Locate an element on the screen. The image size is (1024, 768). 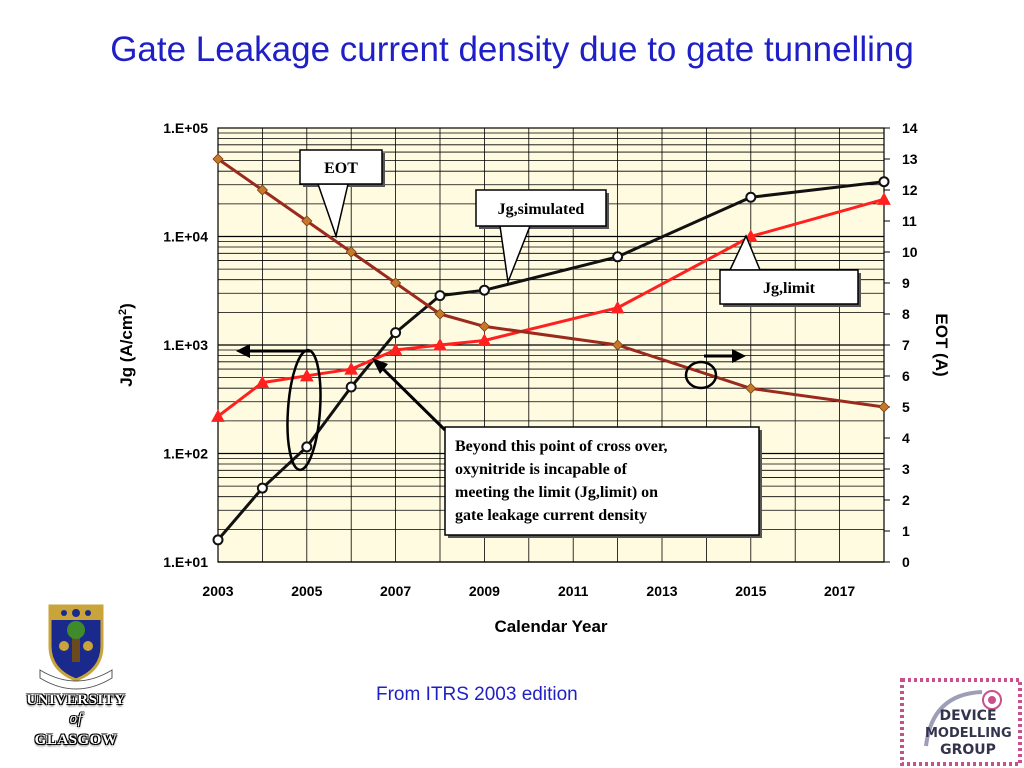
y-left-axis-title: Jg (A/cm2) is located at coordinates (126, 345).